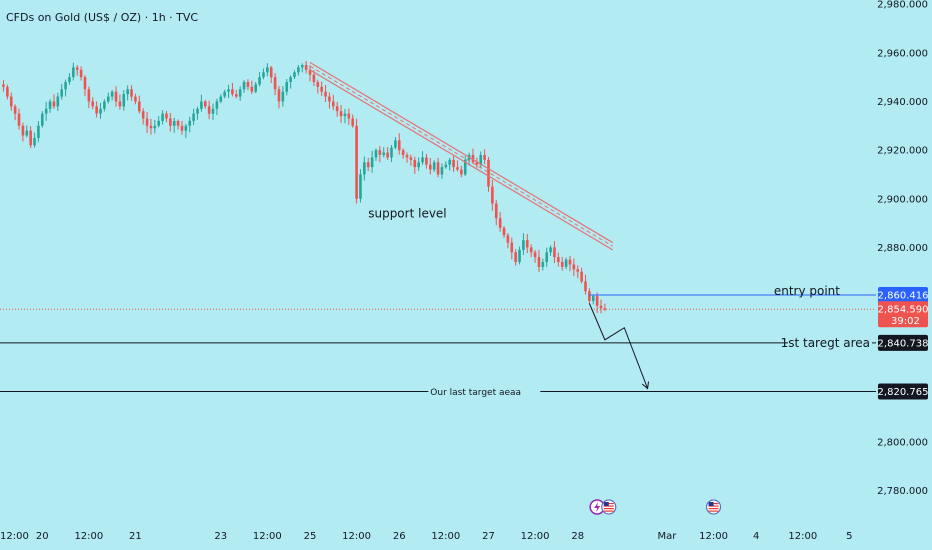 The image size is (932, 550). What do you see at coordinates (135, 536) in the screenshot?
I see `time-tick-label: 21` at bounding box center [135, 536].